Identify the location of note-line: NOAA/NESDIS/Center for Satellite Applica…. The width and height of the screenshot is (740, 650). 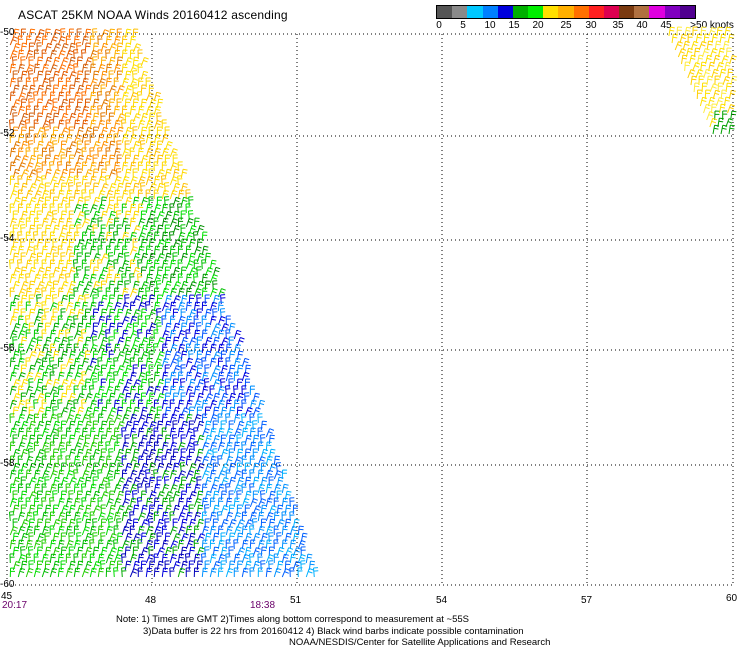
(420, 642).